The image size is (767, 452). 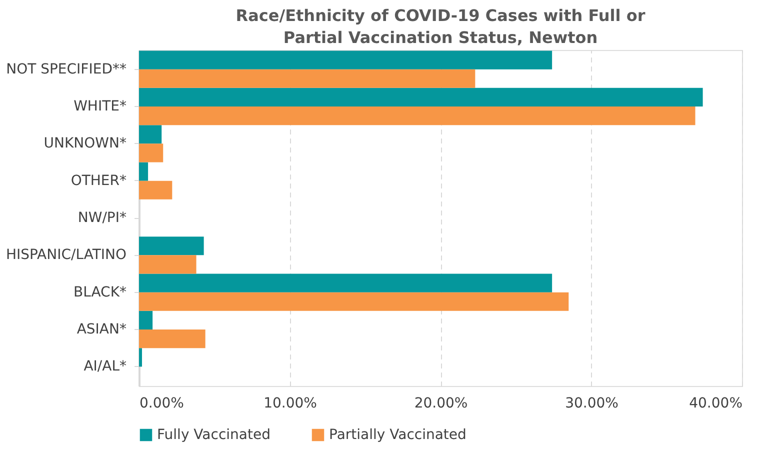 I want to click on x-tick-label: 0.00%, so click(x=162, y=404).